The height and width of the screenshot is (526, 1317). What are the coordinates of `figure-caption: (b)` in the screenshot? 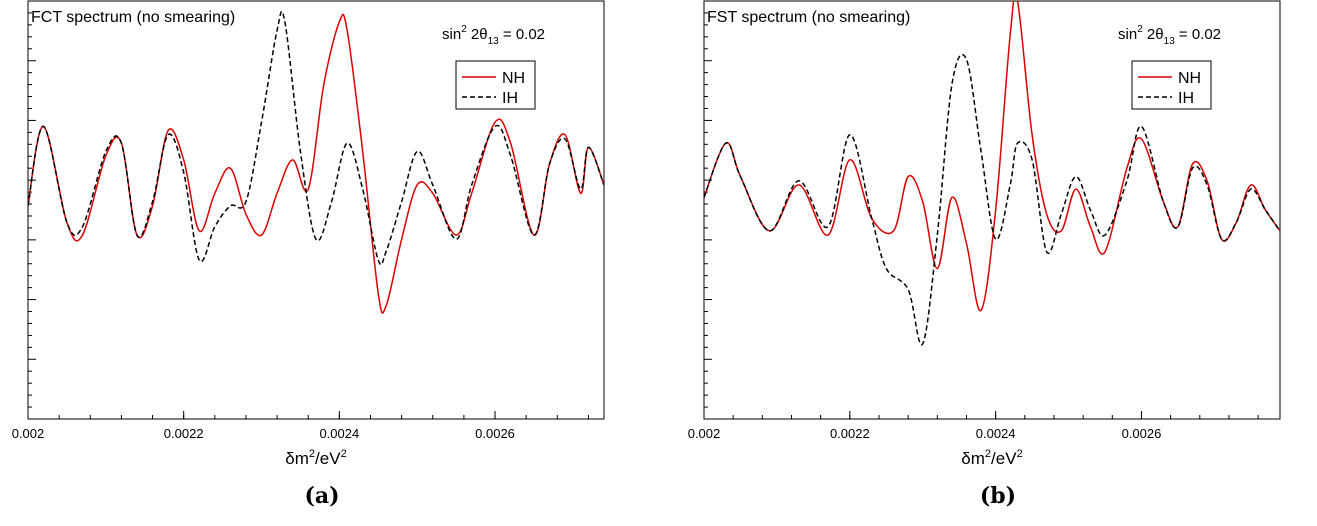 It's located at (998, 496).